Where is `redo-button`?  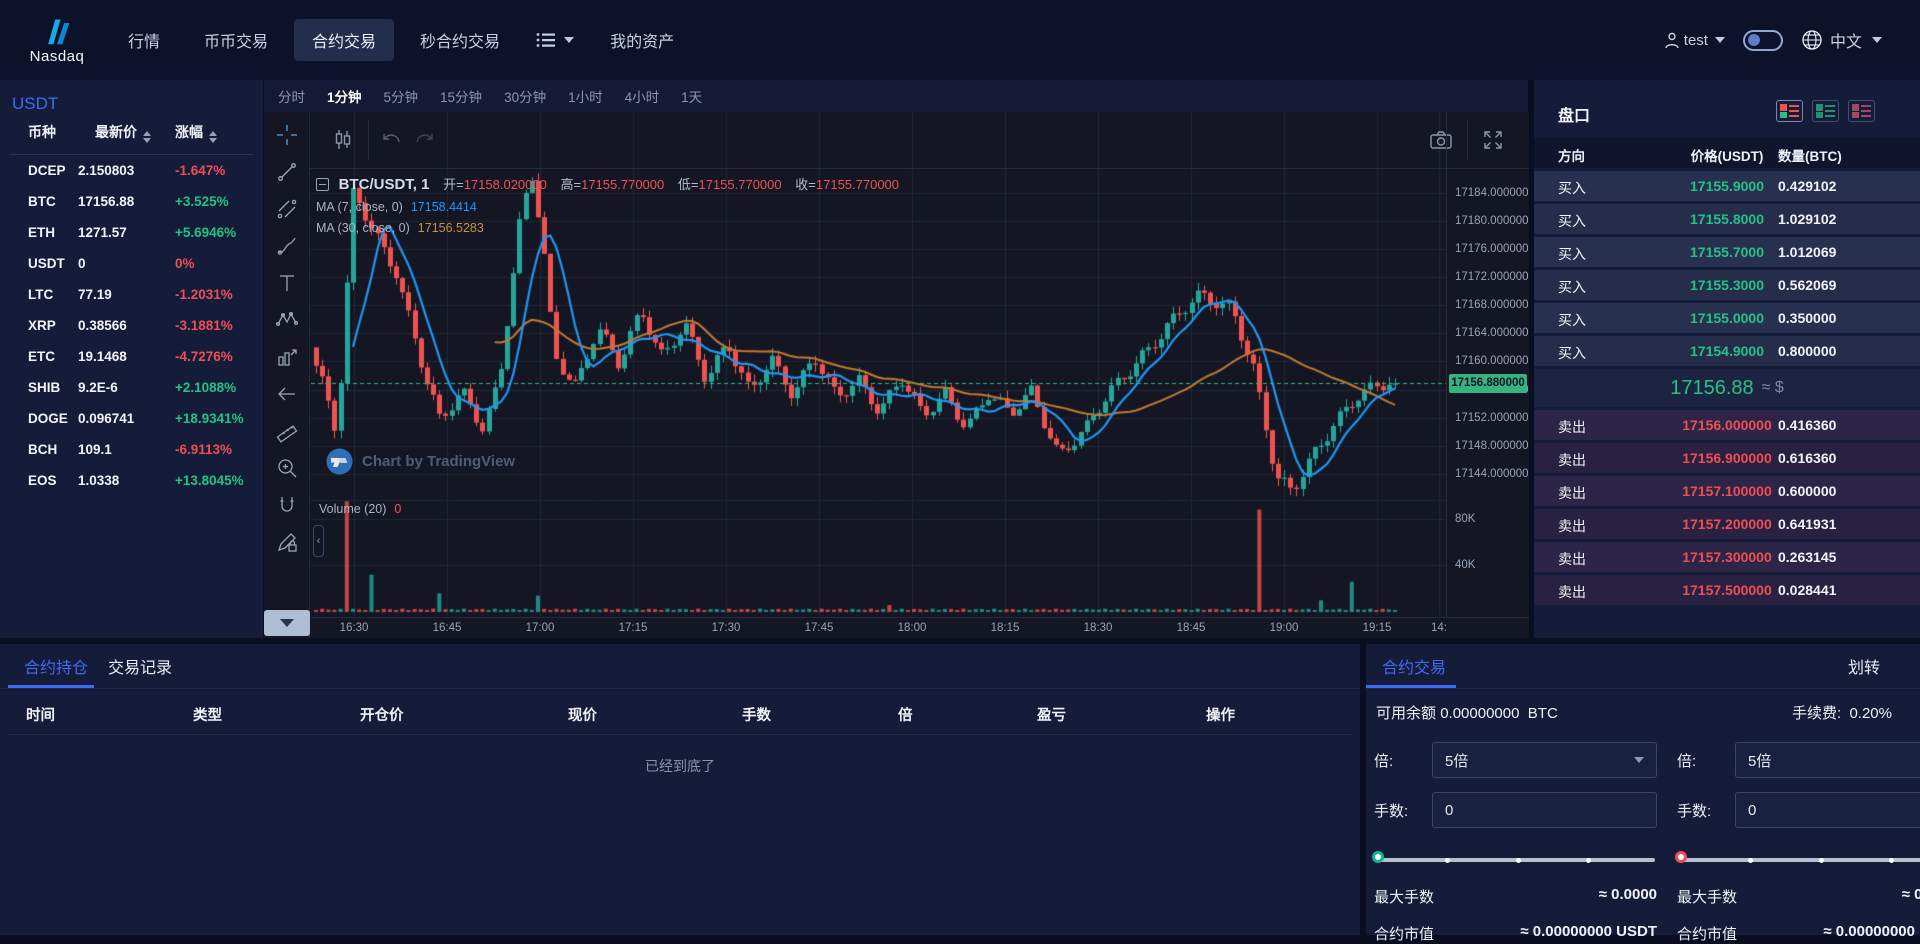 redo-button is located at coordinates (425, 140).